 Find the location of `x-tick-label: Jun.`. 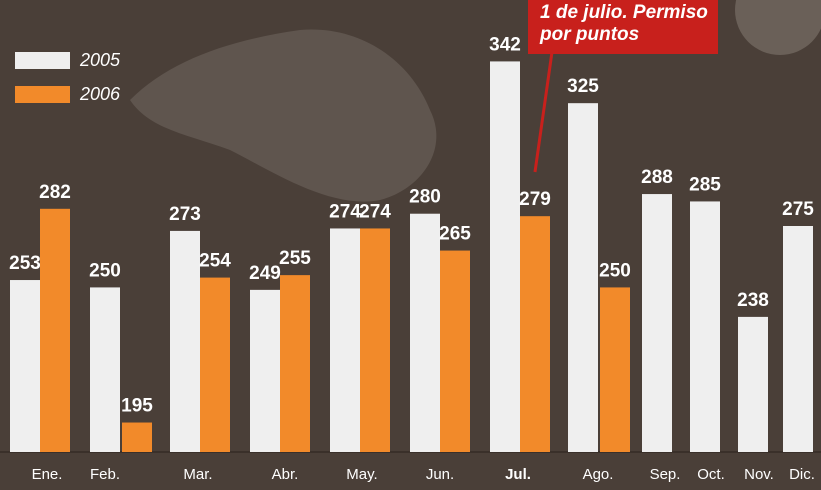

x-tick-label: Jun. is located at coordinates (440, 474).